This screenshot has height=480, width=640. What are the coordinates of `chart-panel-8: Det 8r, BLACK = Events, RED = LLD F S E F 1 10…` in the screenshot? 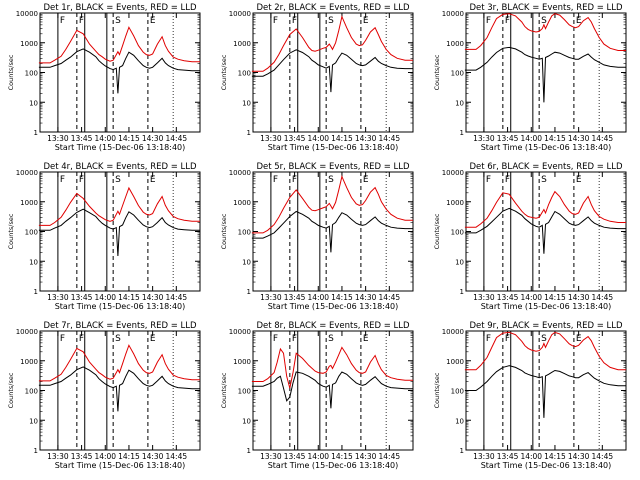 It's located at (317, 395).